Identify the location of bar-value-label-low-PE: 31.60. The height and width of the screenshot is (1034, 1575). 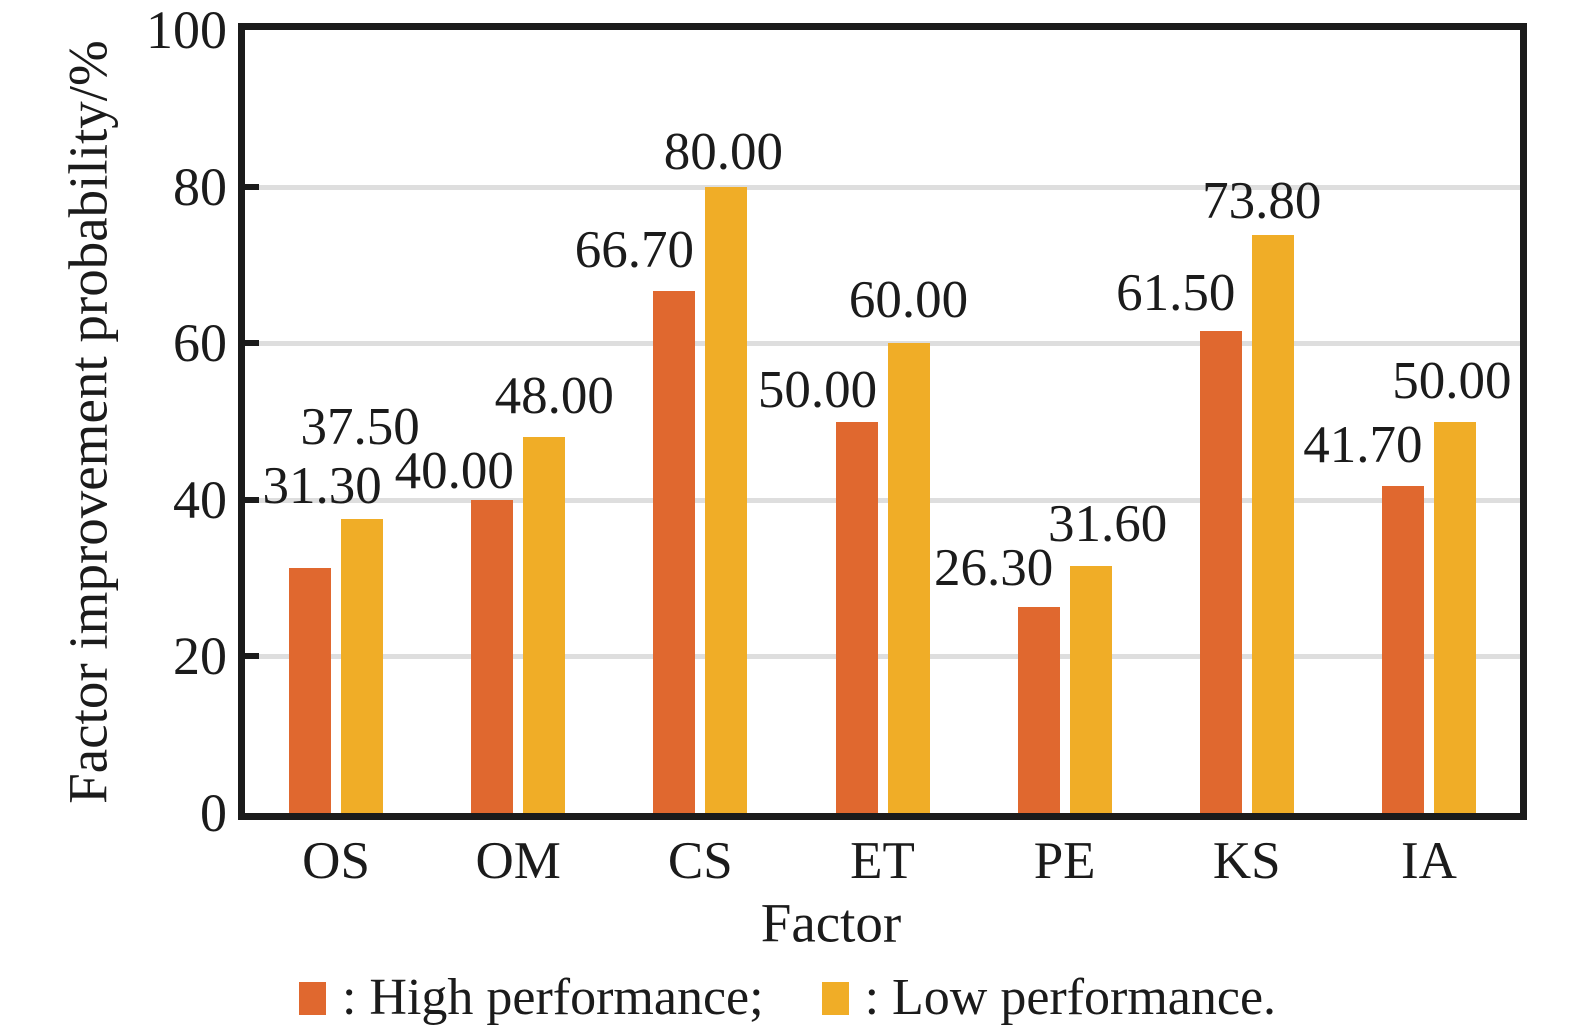
(1108, 523).